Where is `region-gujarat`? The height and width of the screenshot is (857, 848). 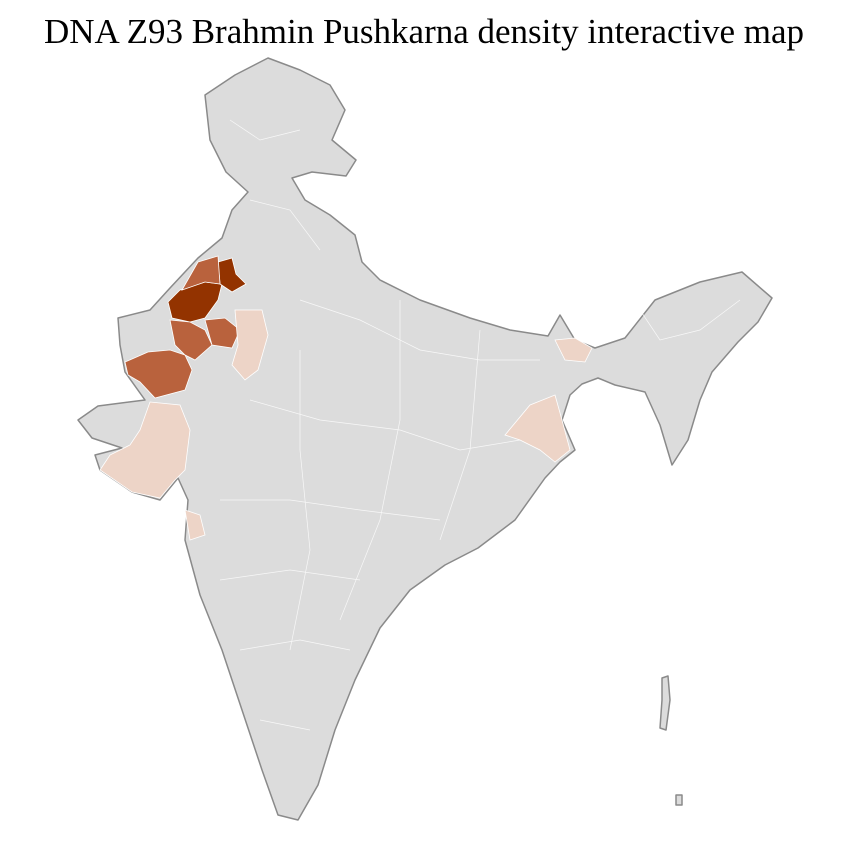
region-gujarat is located at coordinates (145, 450).